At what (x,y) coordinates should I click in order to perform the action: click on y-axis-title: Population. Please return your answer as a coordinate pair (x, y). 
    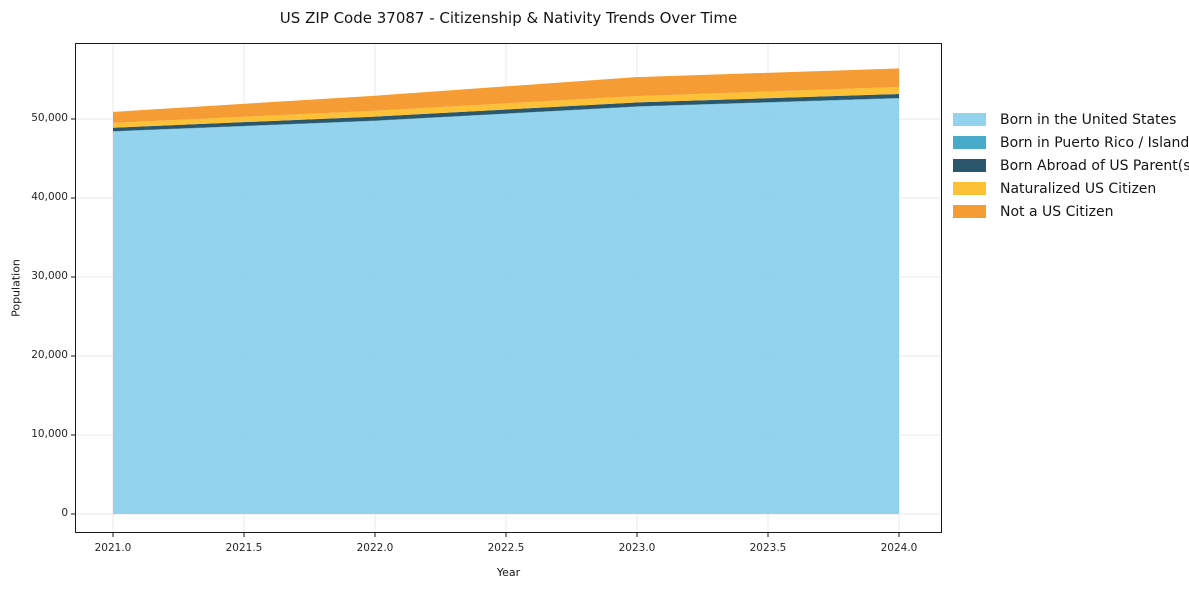
    Looking at the image, I should click on (16, 288).